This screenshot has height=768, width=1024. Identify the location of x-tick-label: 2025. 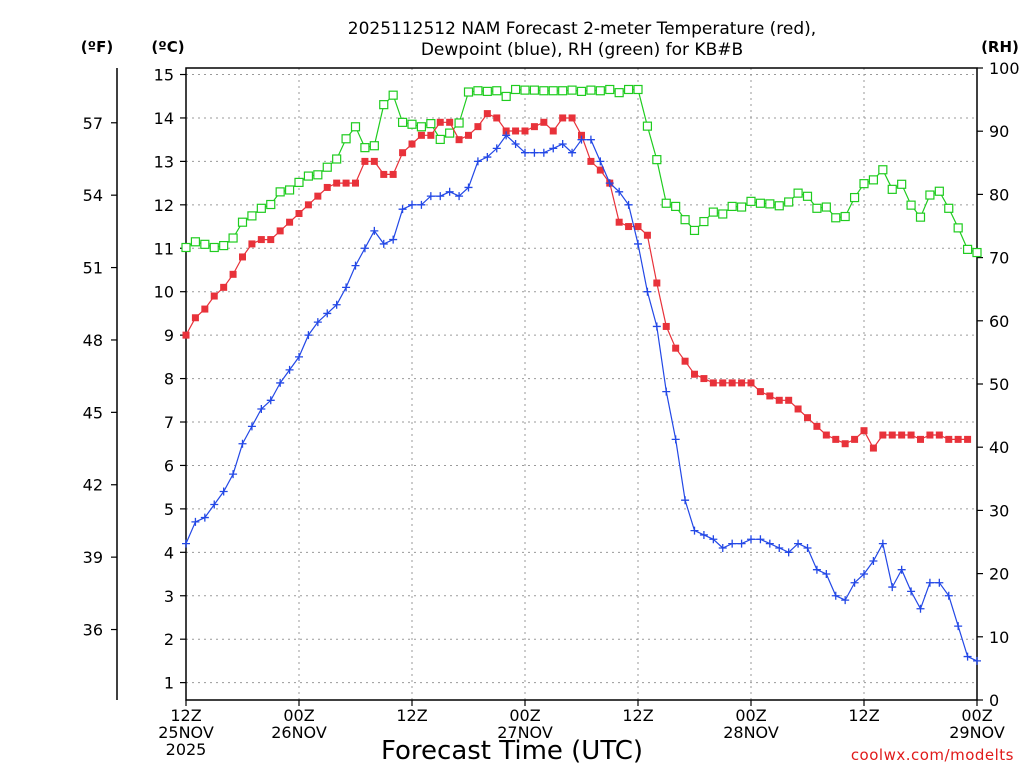
(186, 749).